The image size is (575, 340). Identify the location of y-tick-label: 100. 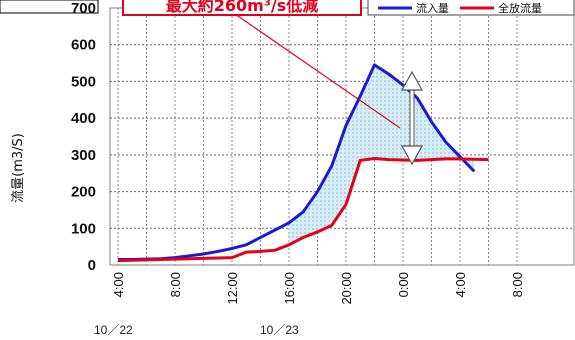
(83, 228).